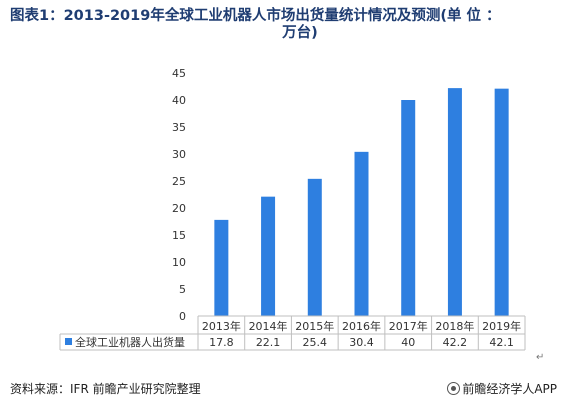  Describe the element at coordinates (501, 342) in the screenshot. I see `data-label: 42.1` at that location.